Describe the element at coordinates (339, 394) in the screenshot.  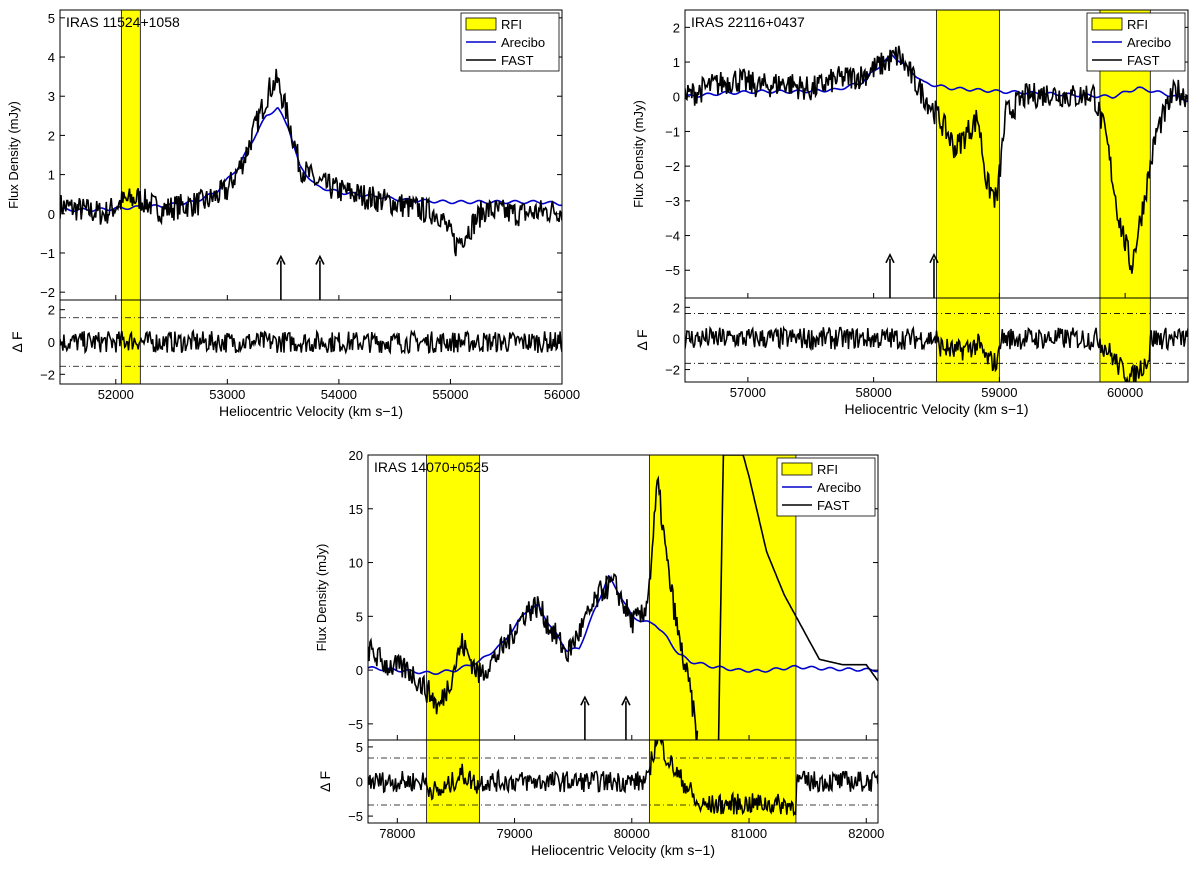
I see `x-tick-label: 54000` at that location.